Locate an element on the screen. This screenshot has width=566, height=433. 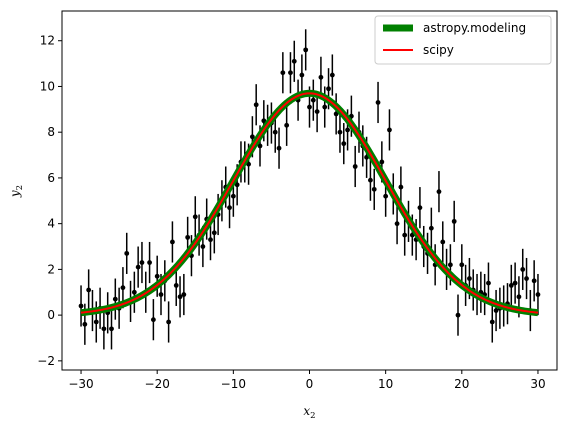
x-axis-label-sub: 2 is located at coordinates (312, 416).